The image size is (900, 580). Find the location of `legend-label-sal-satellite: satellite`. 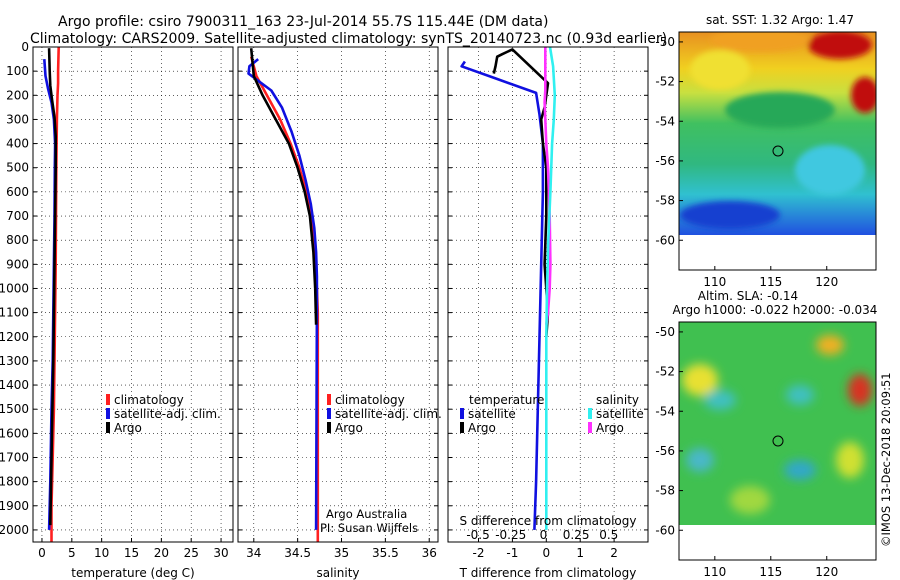

legend-label-sal-satellite: satellite is located at coordinates (620, 414).